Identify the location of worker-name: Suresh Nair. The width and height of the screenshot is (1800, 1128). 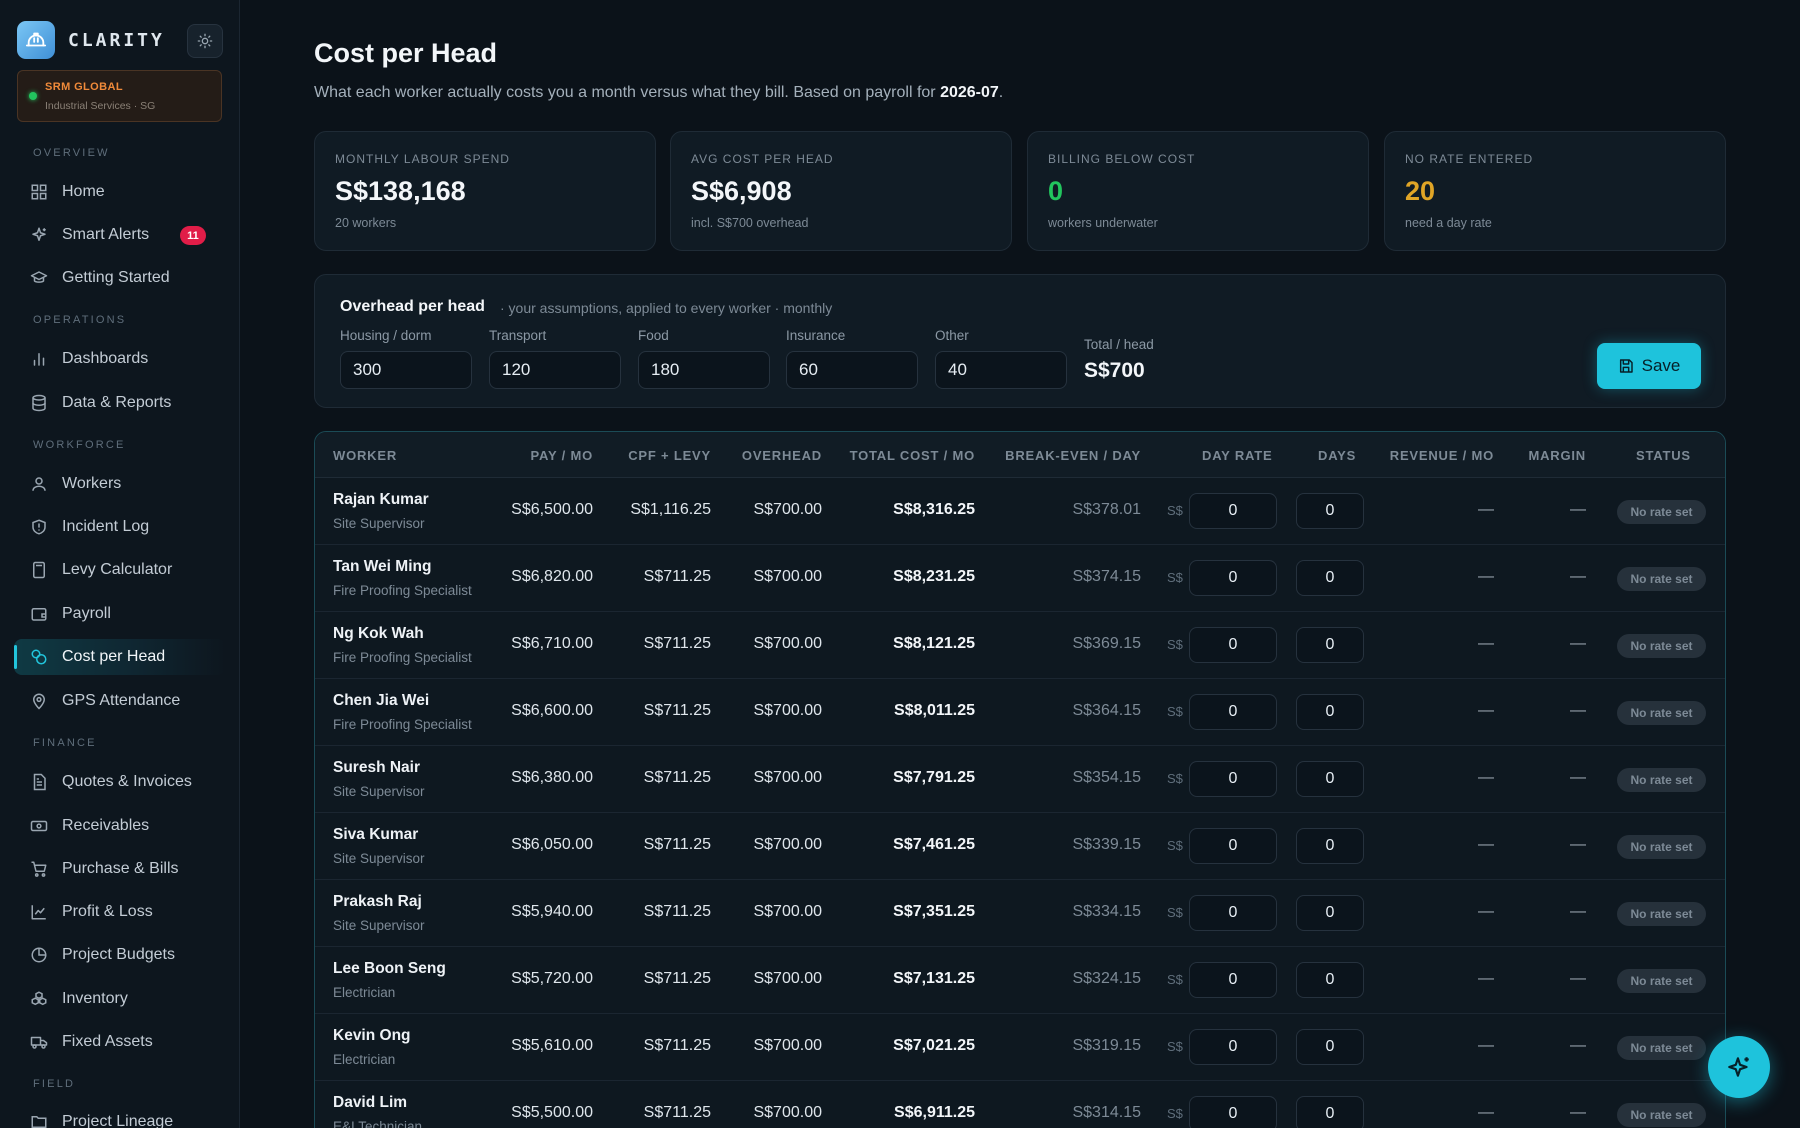
(377, 767).